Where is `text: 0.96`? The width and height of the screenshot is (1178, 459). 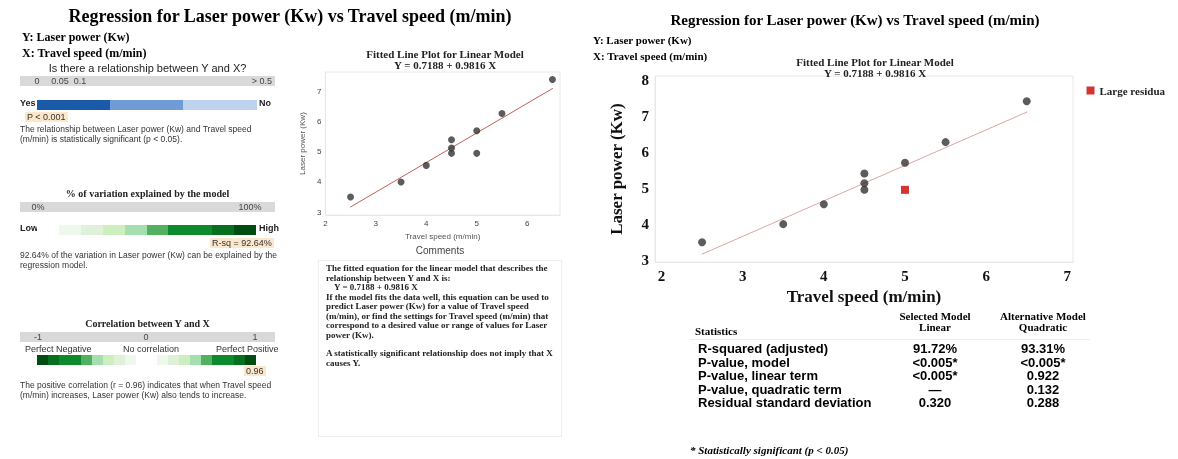
text: 0.96 is located at coordinates (255, 371).